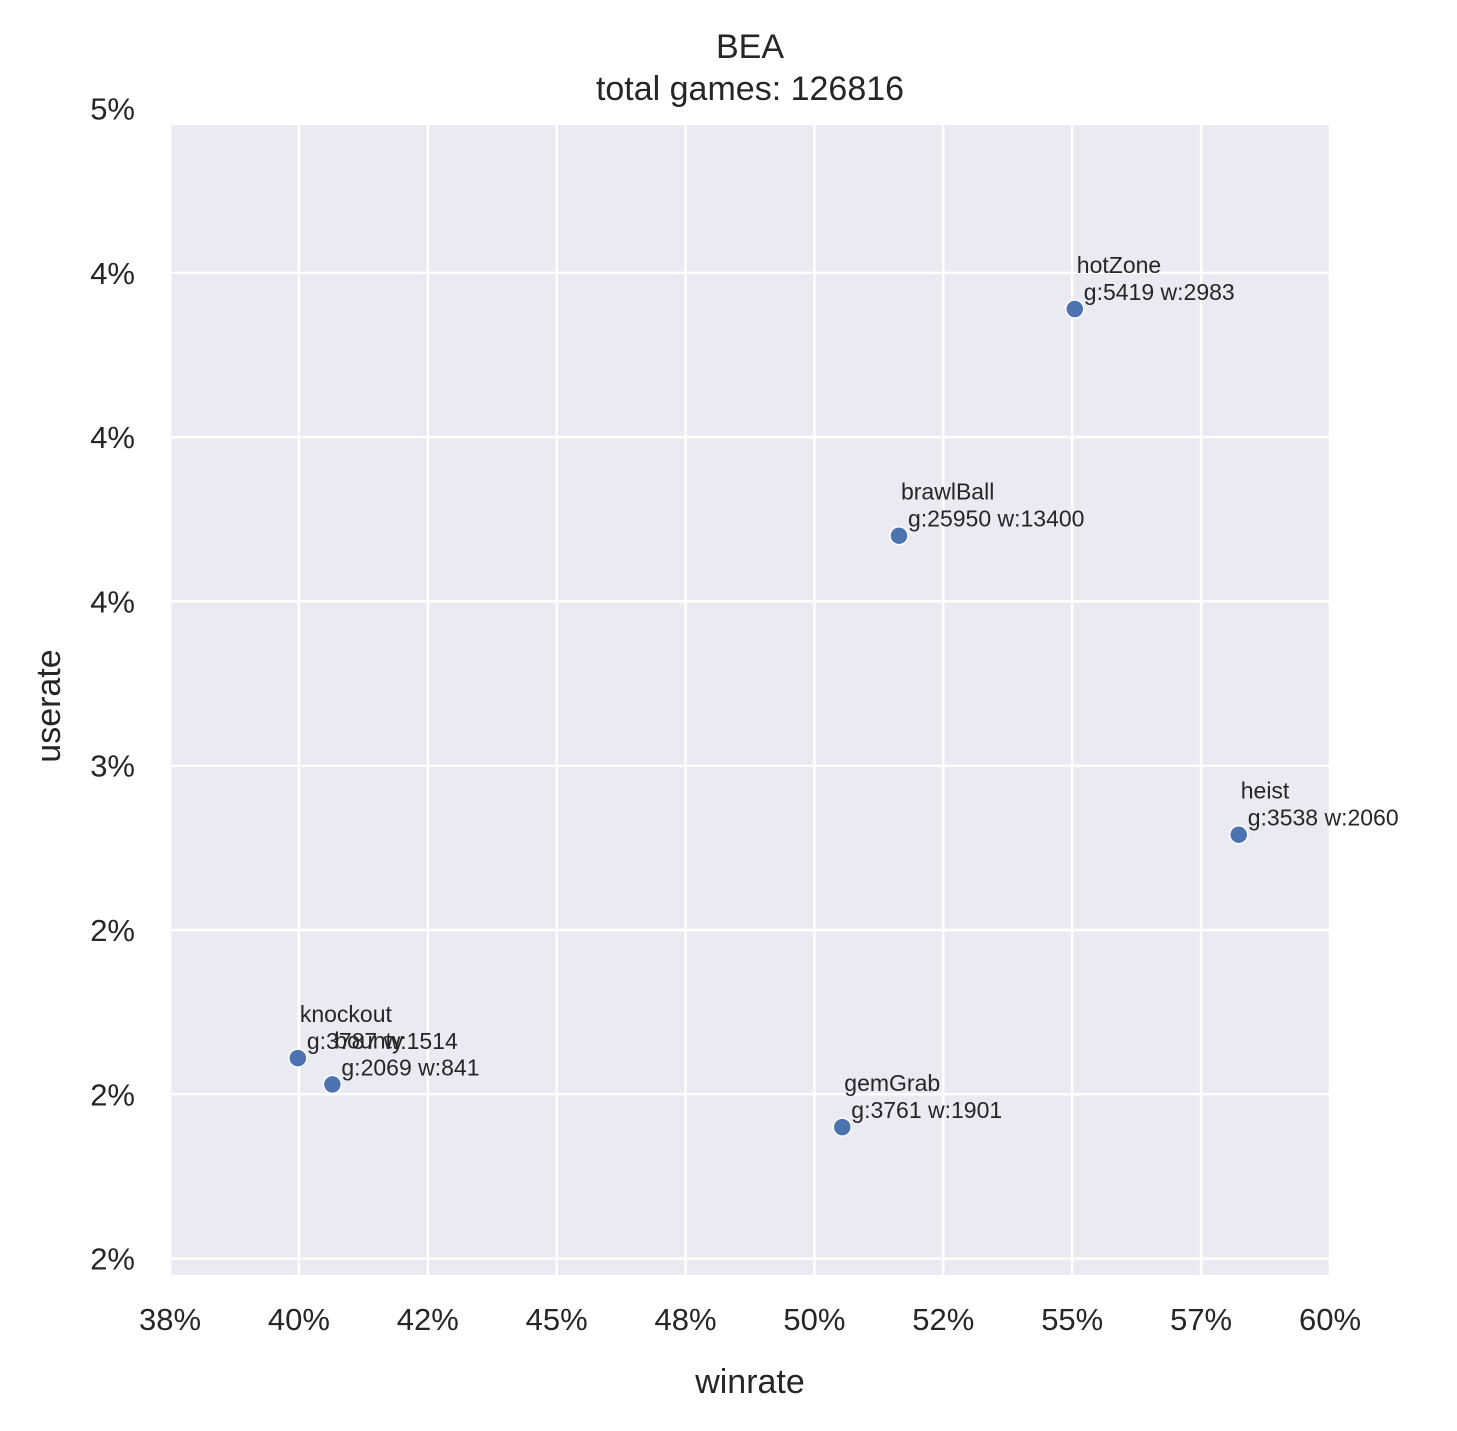  Describe the element at coordinates (299, 1319) in the screenshot. I see `x-tick-label: 40%` at that location.